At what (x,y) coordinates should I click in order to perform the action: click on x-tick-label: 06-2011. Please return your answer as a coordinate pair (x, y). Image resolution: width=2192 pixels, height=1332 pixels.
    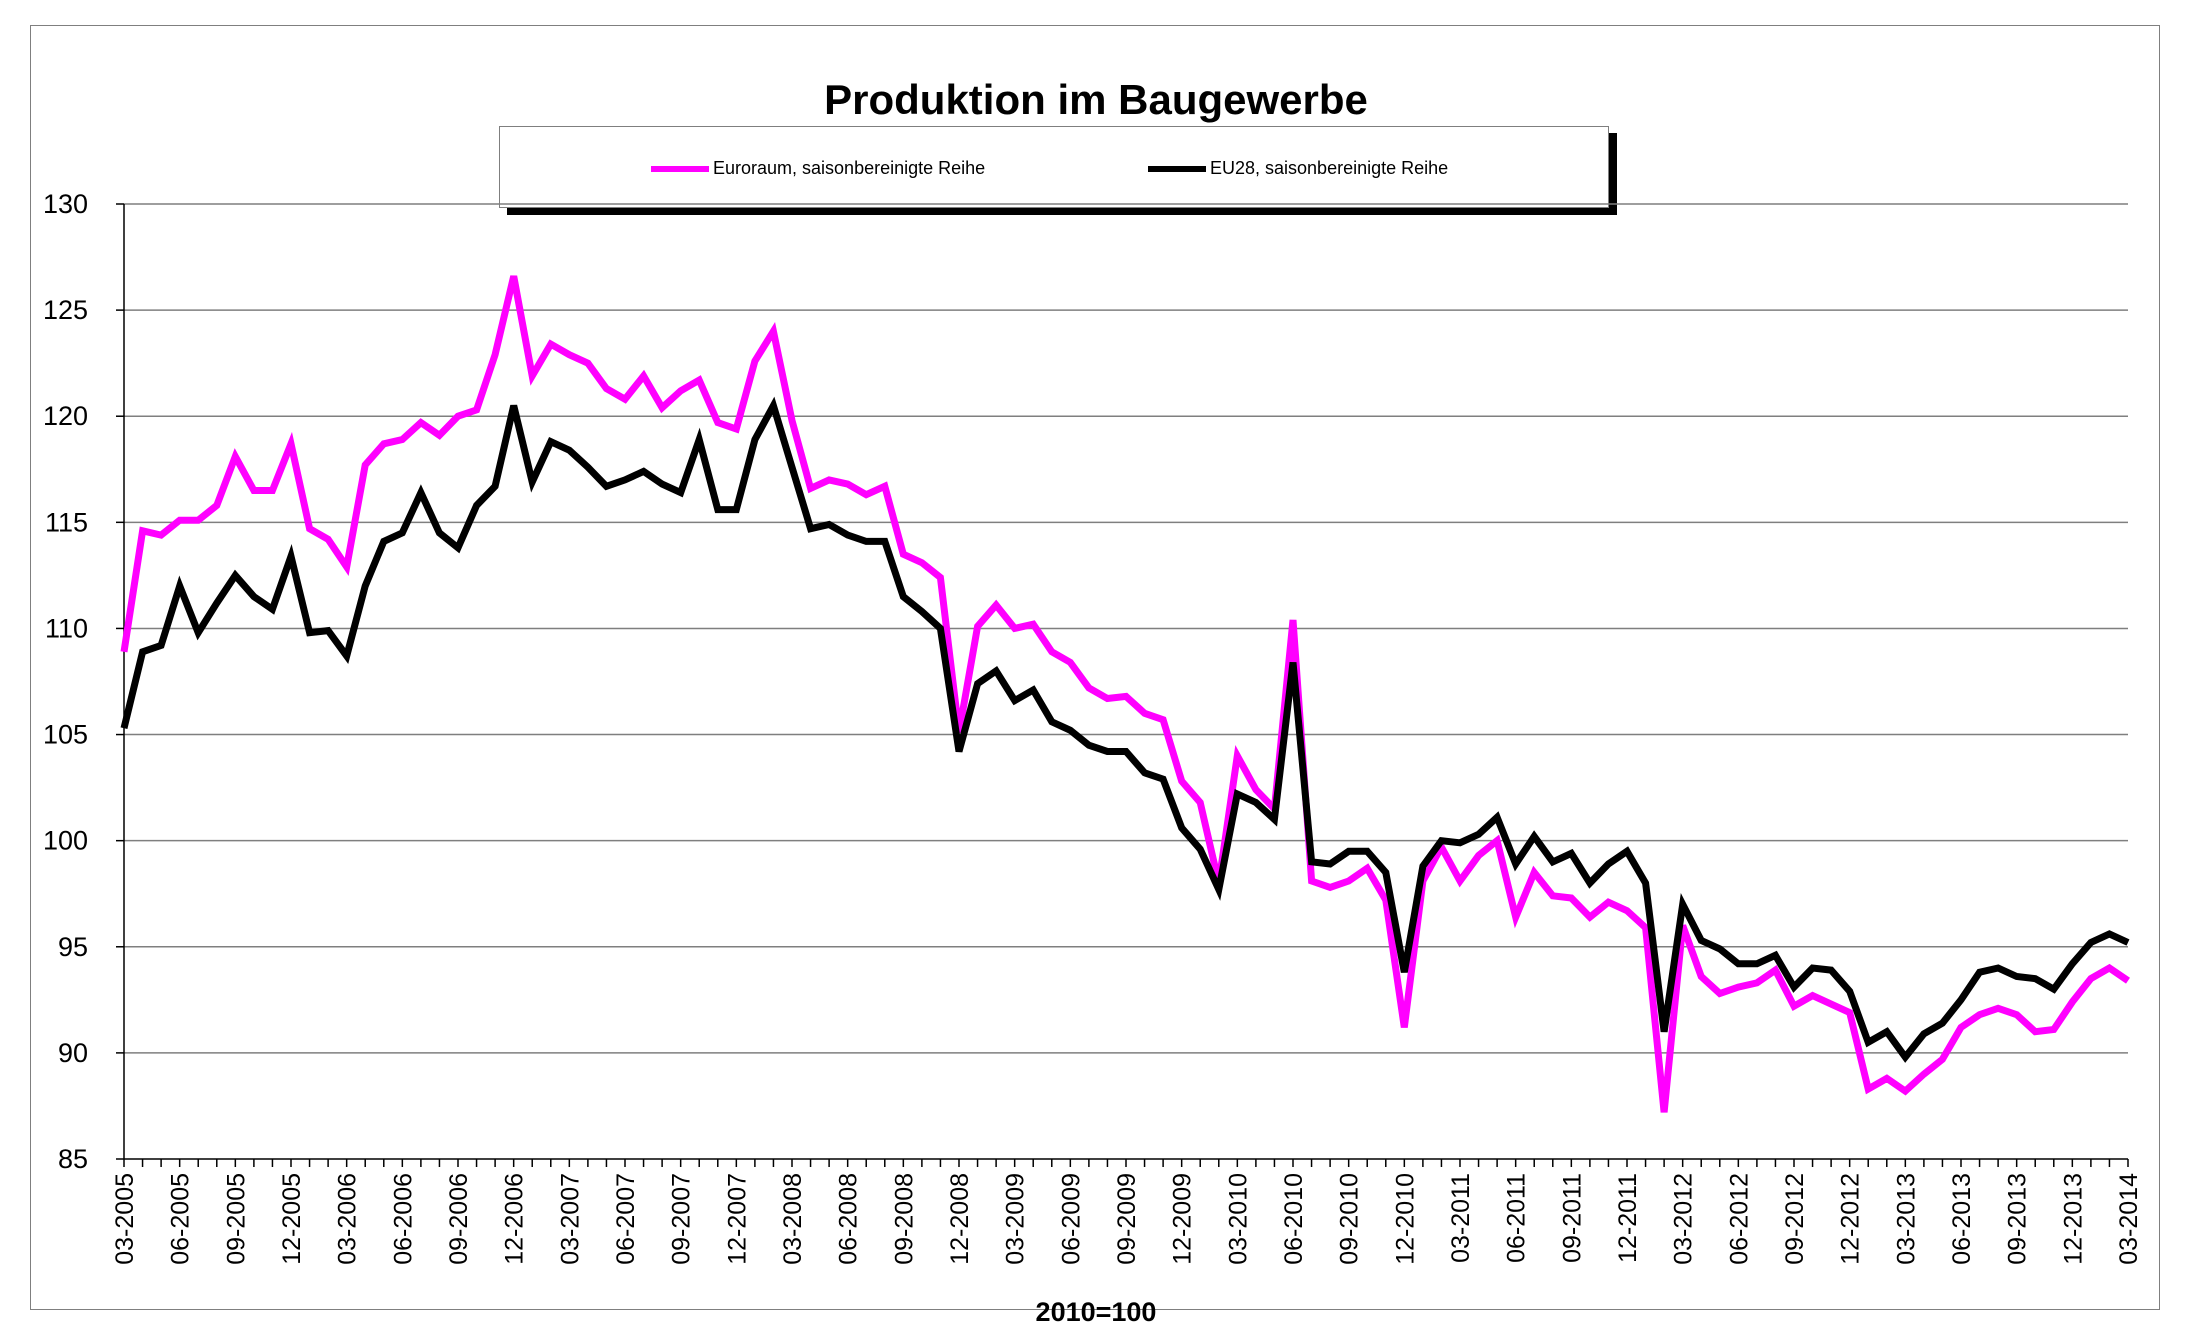
    Looking at the image, I should click on (1517, 1218).